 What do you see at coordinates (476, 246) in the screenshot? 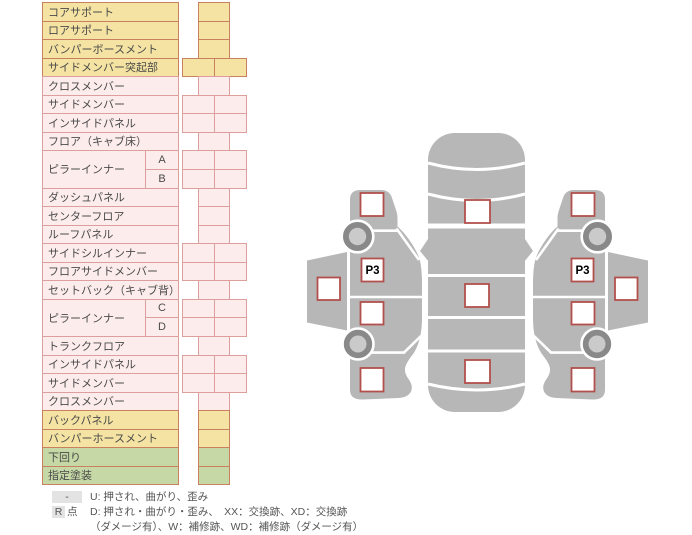
I see `windshield-band` at bounding box center [476, 246].